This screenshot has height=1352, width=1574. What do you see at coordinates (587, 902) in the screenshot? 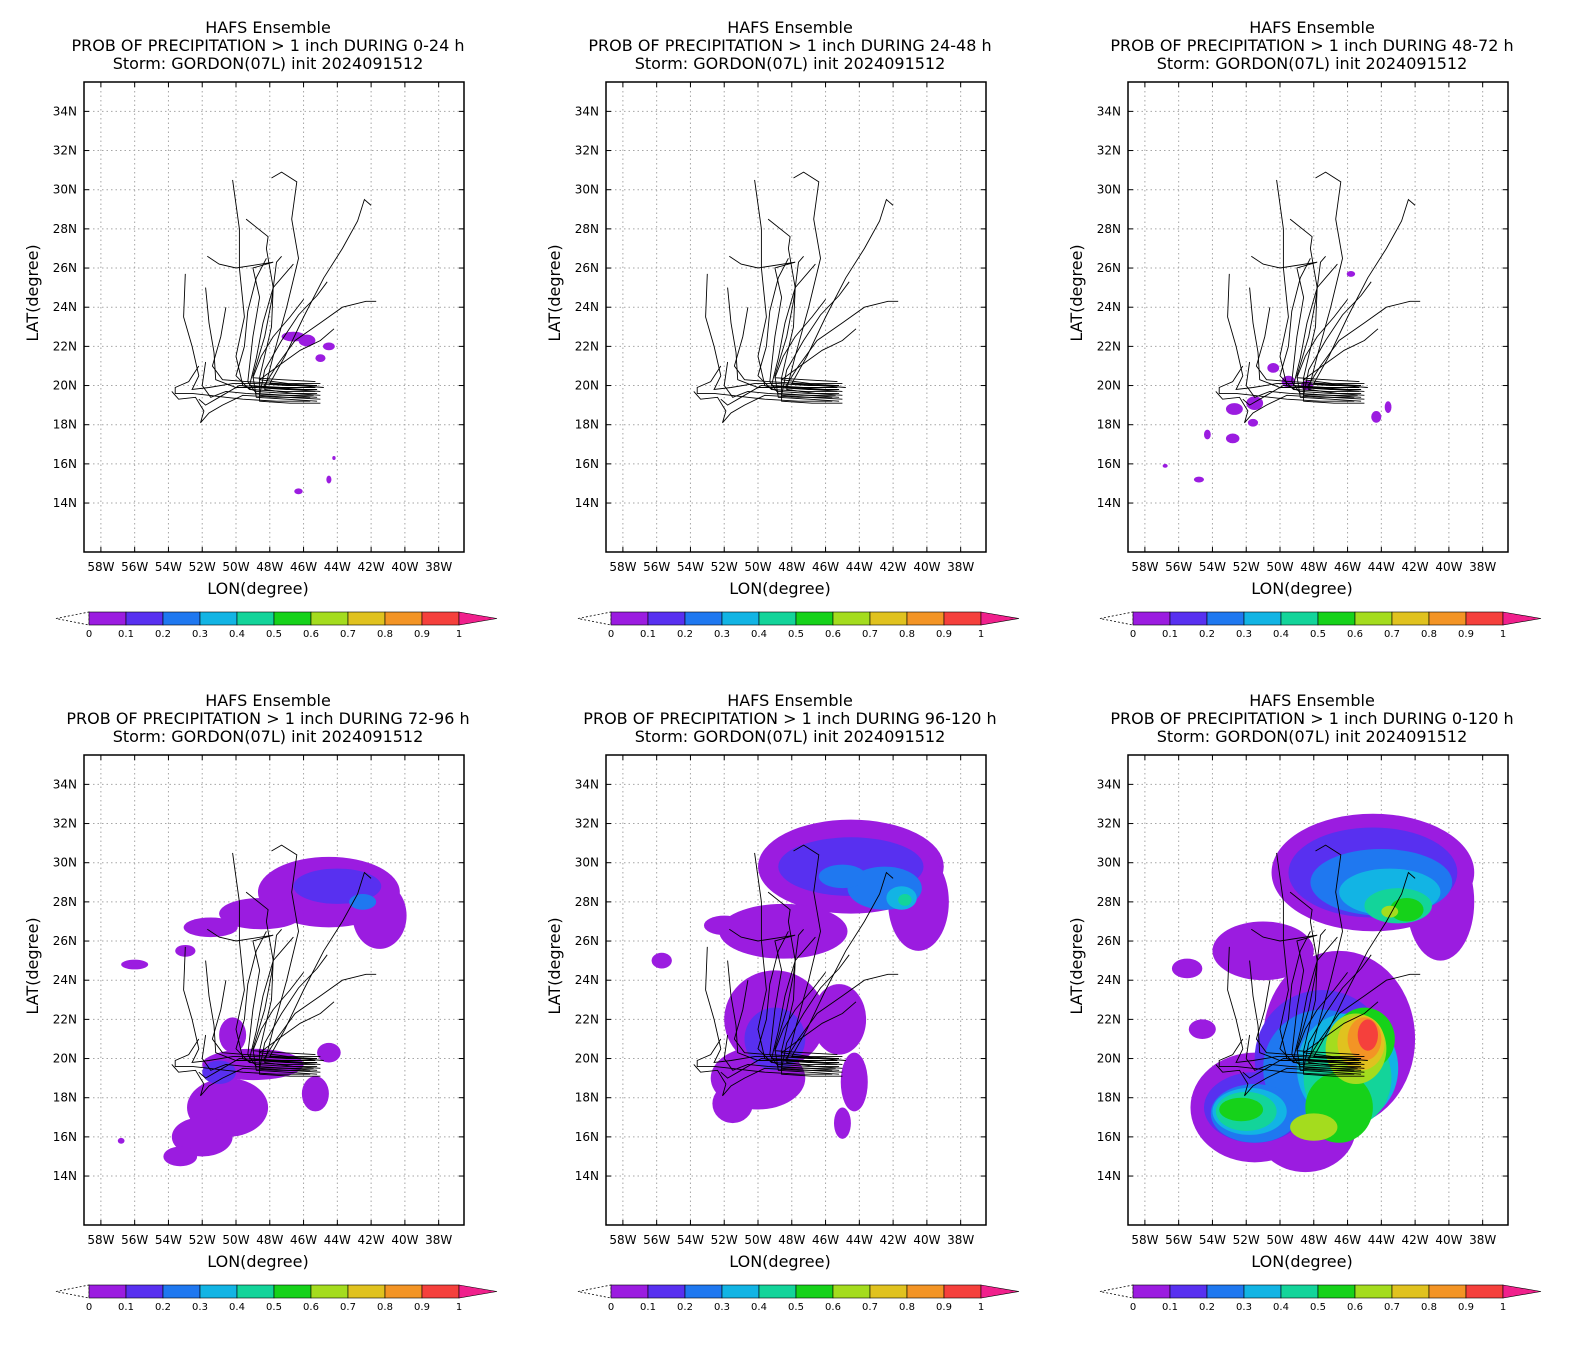
I see `y-tick-label: 28N` at bounding box center [587, 902].